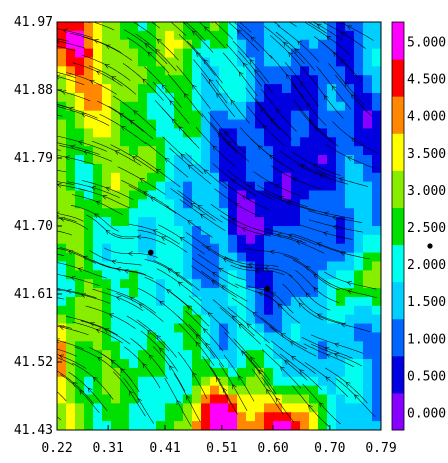 The width and height of the screenshot is (448, 463). I want to click on x-axis: 0.22 0.31 0.41 0.51 0.60 0.70 0.79, so click(219, 440).